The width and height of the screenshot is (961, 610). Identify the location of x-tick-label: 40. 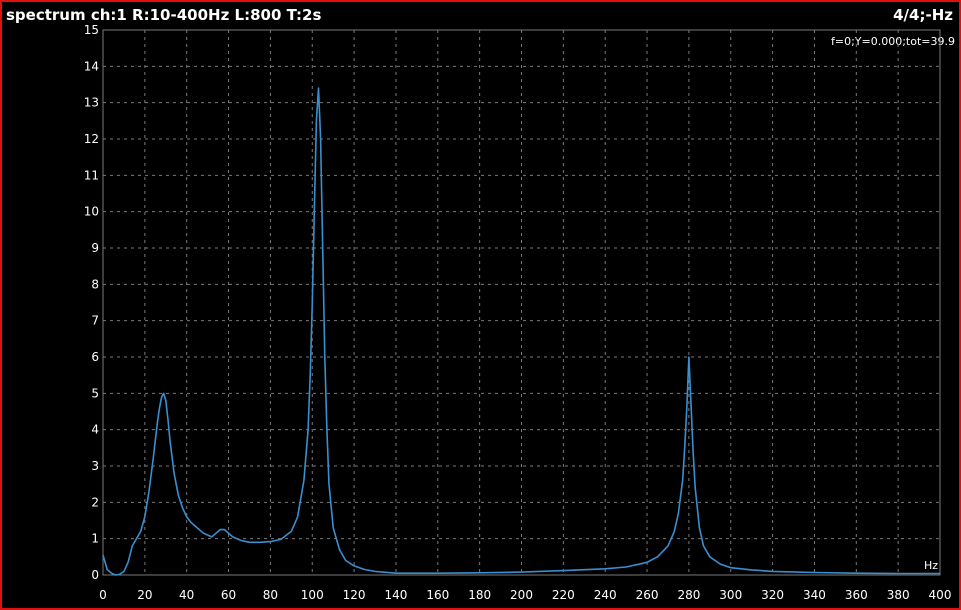
(186, 595).